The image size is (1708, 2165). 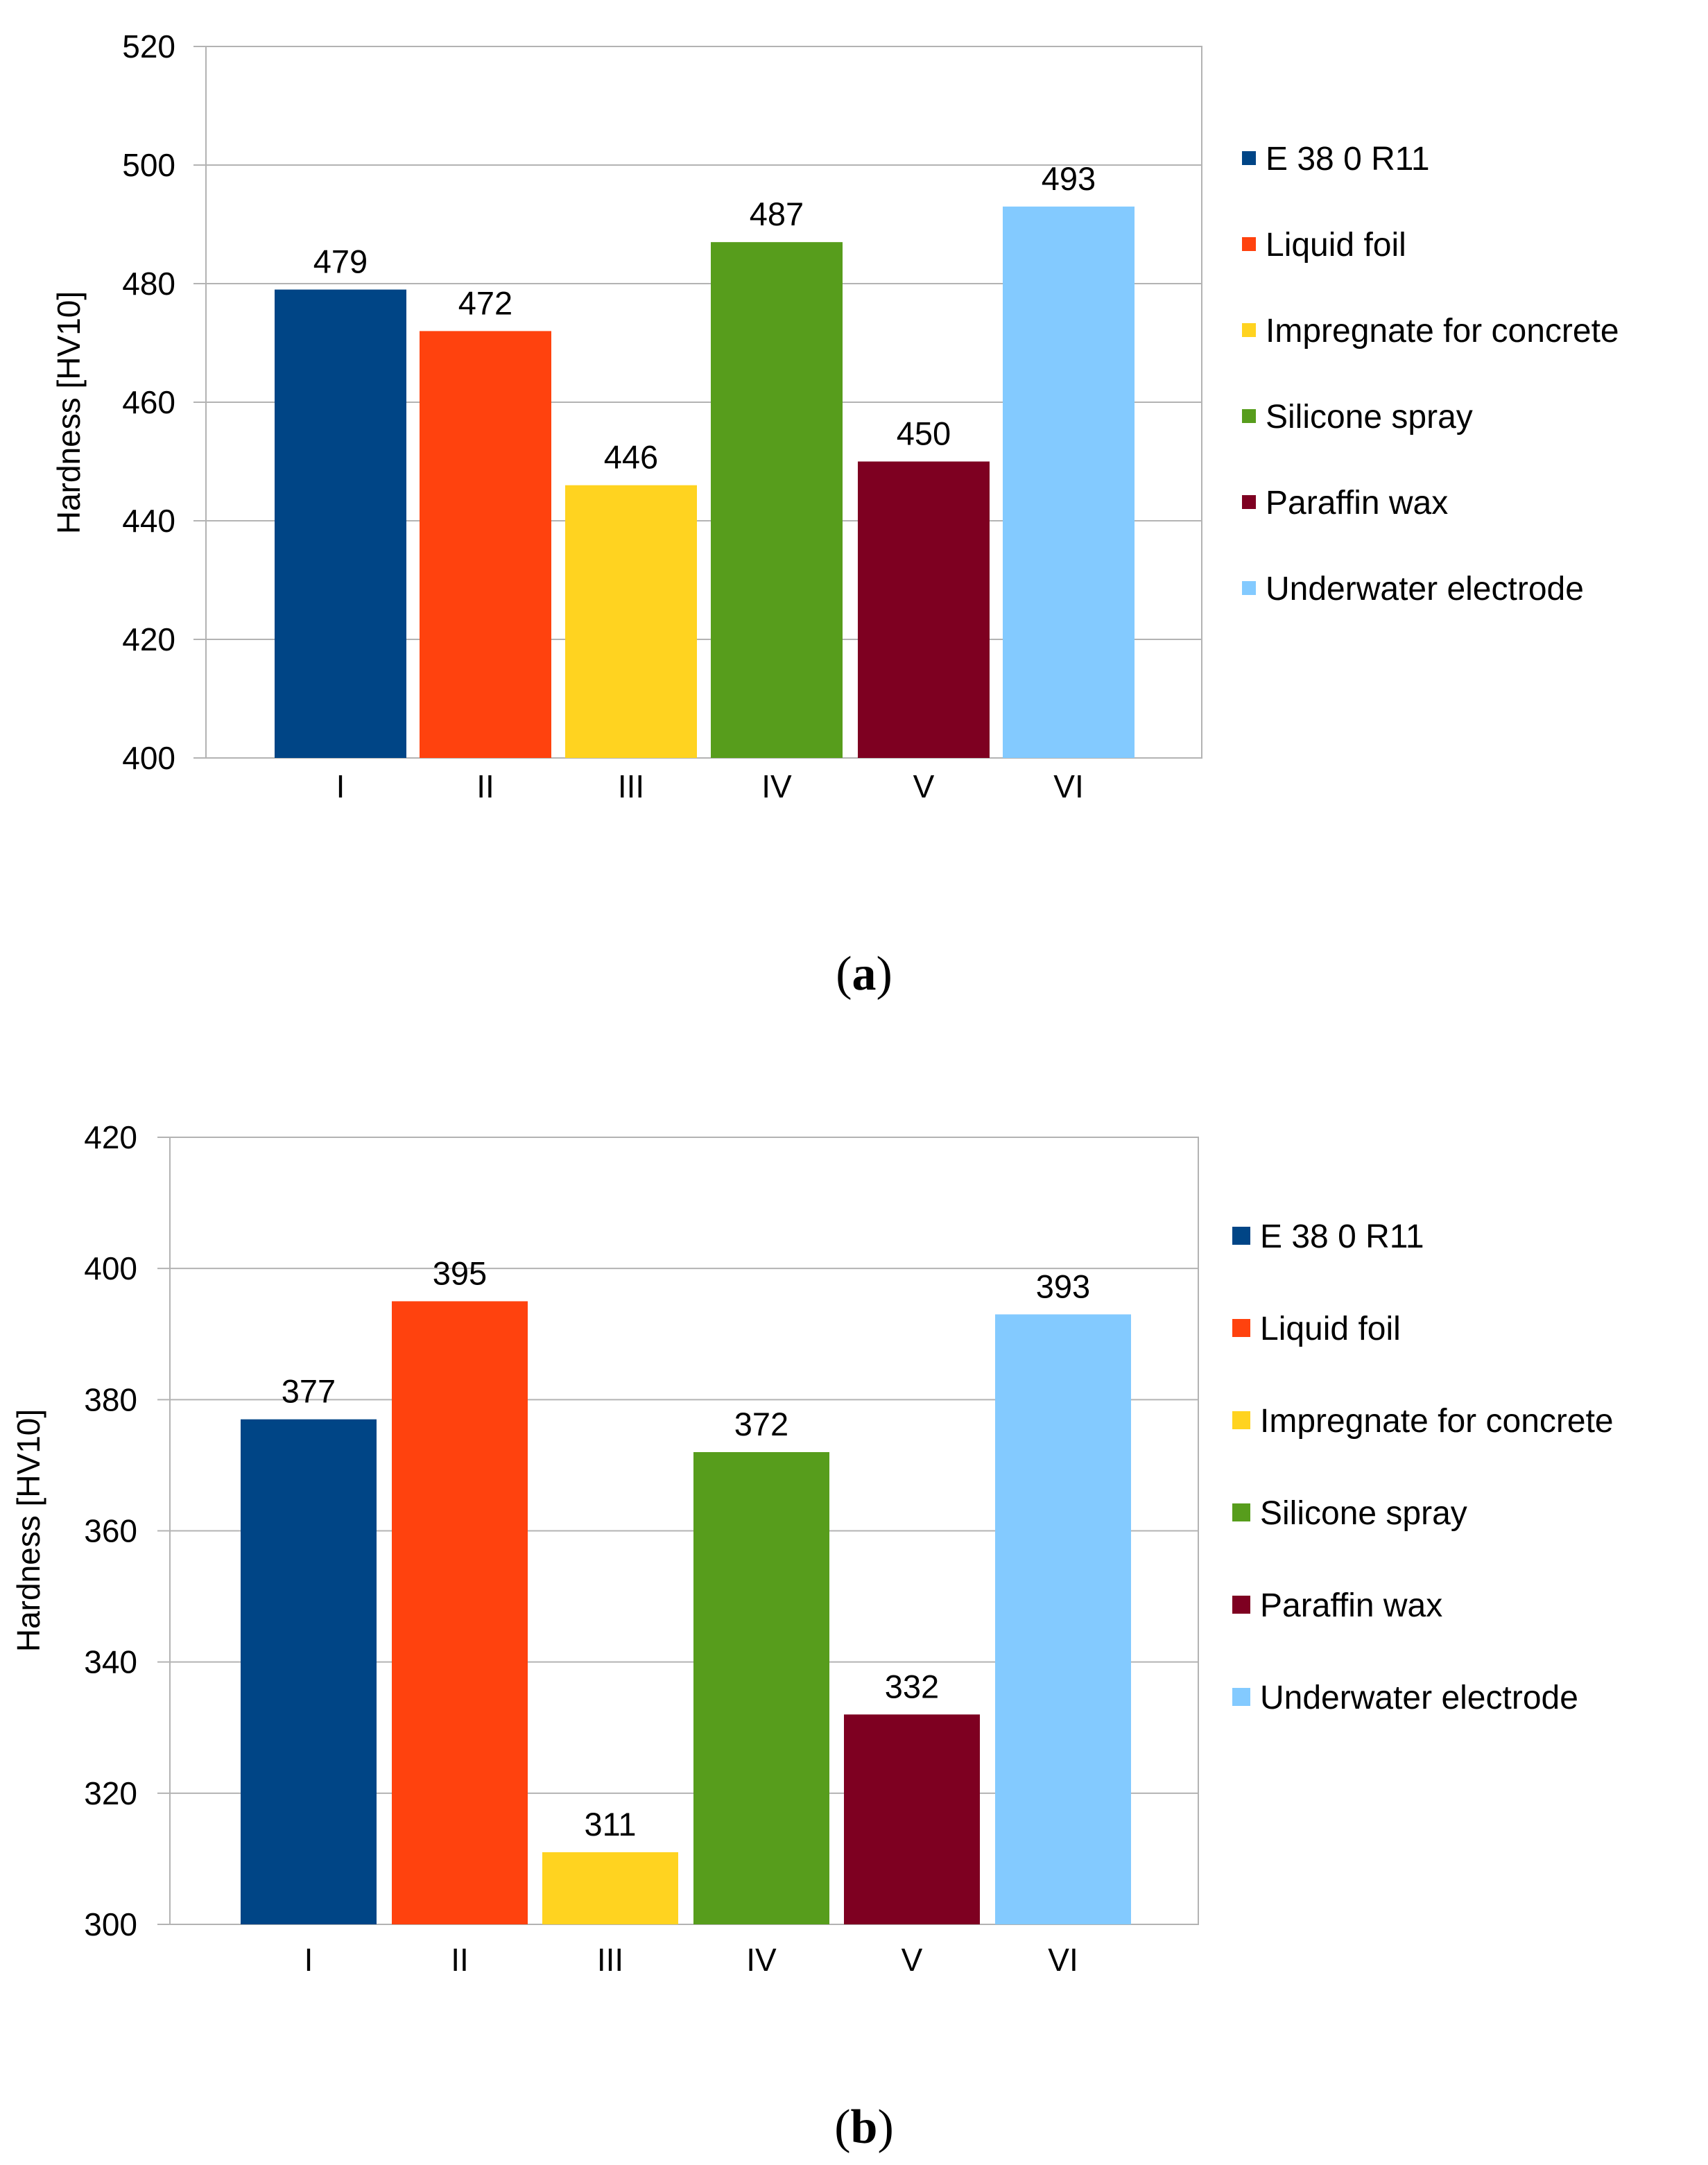 I want to click on data-label: 446, so click(x=631, y=458).